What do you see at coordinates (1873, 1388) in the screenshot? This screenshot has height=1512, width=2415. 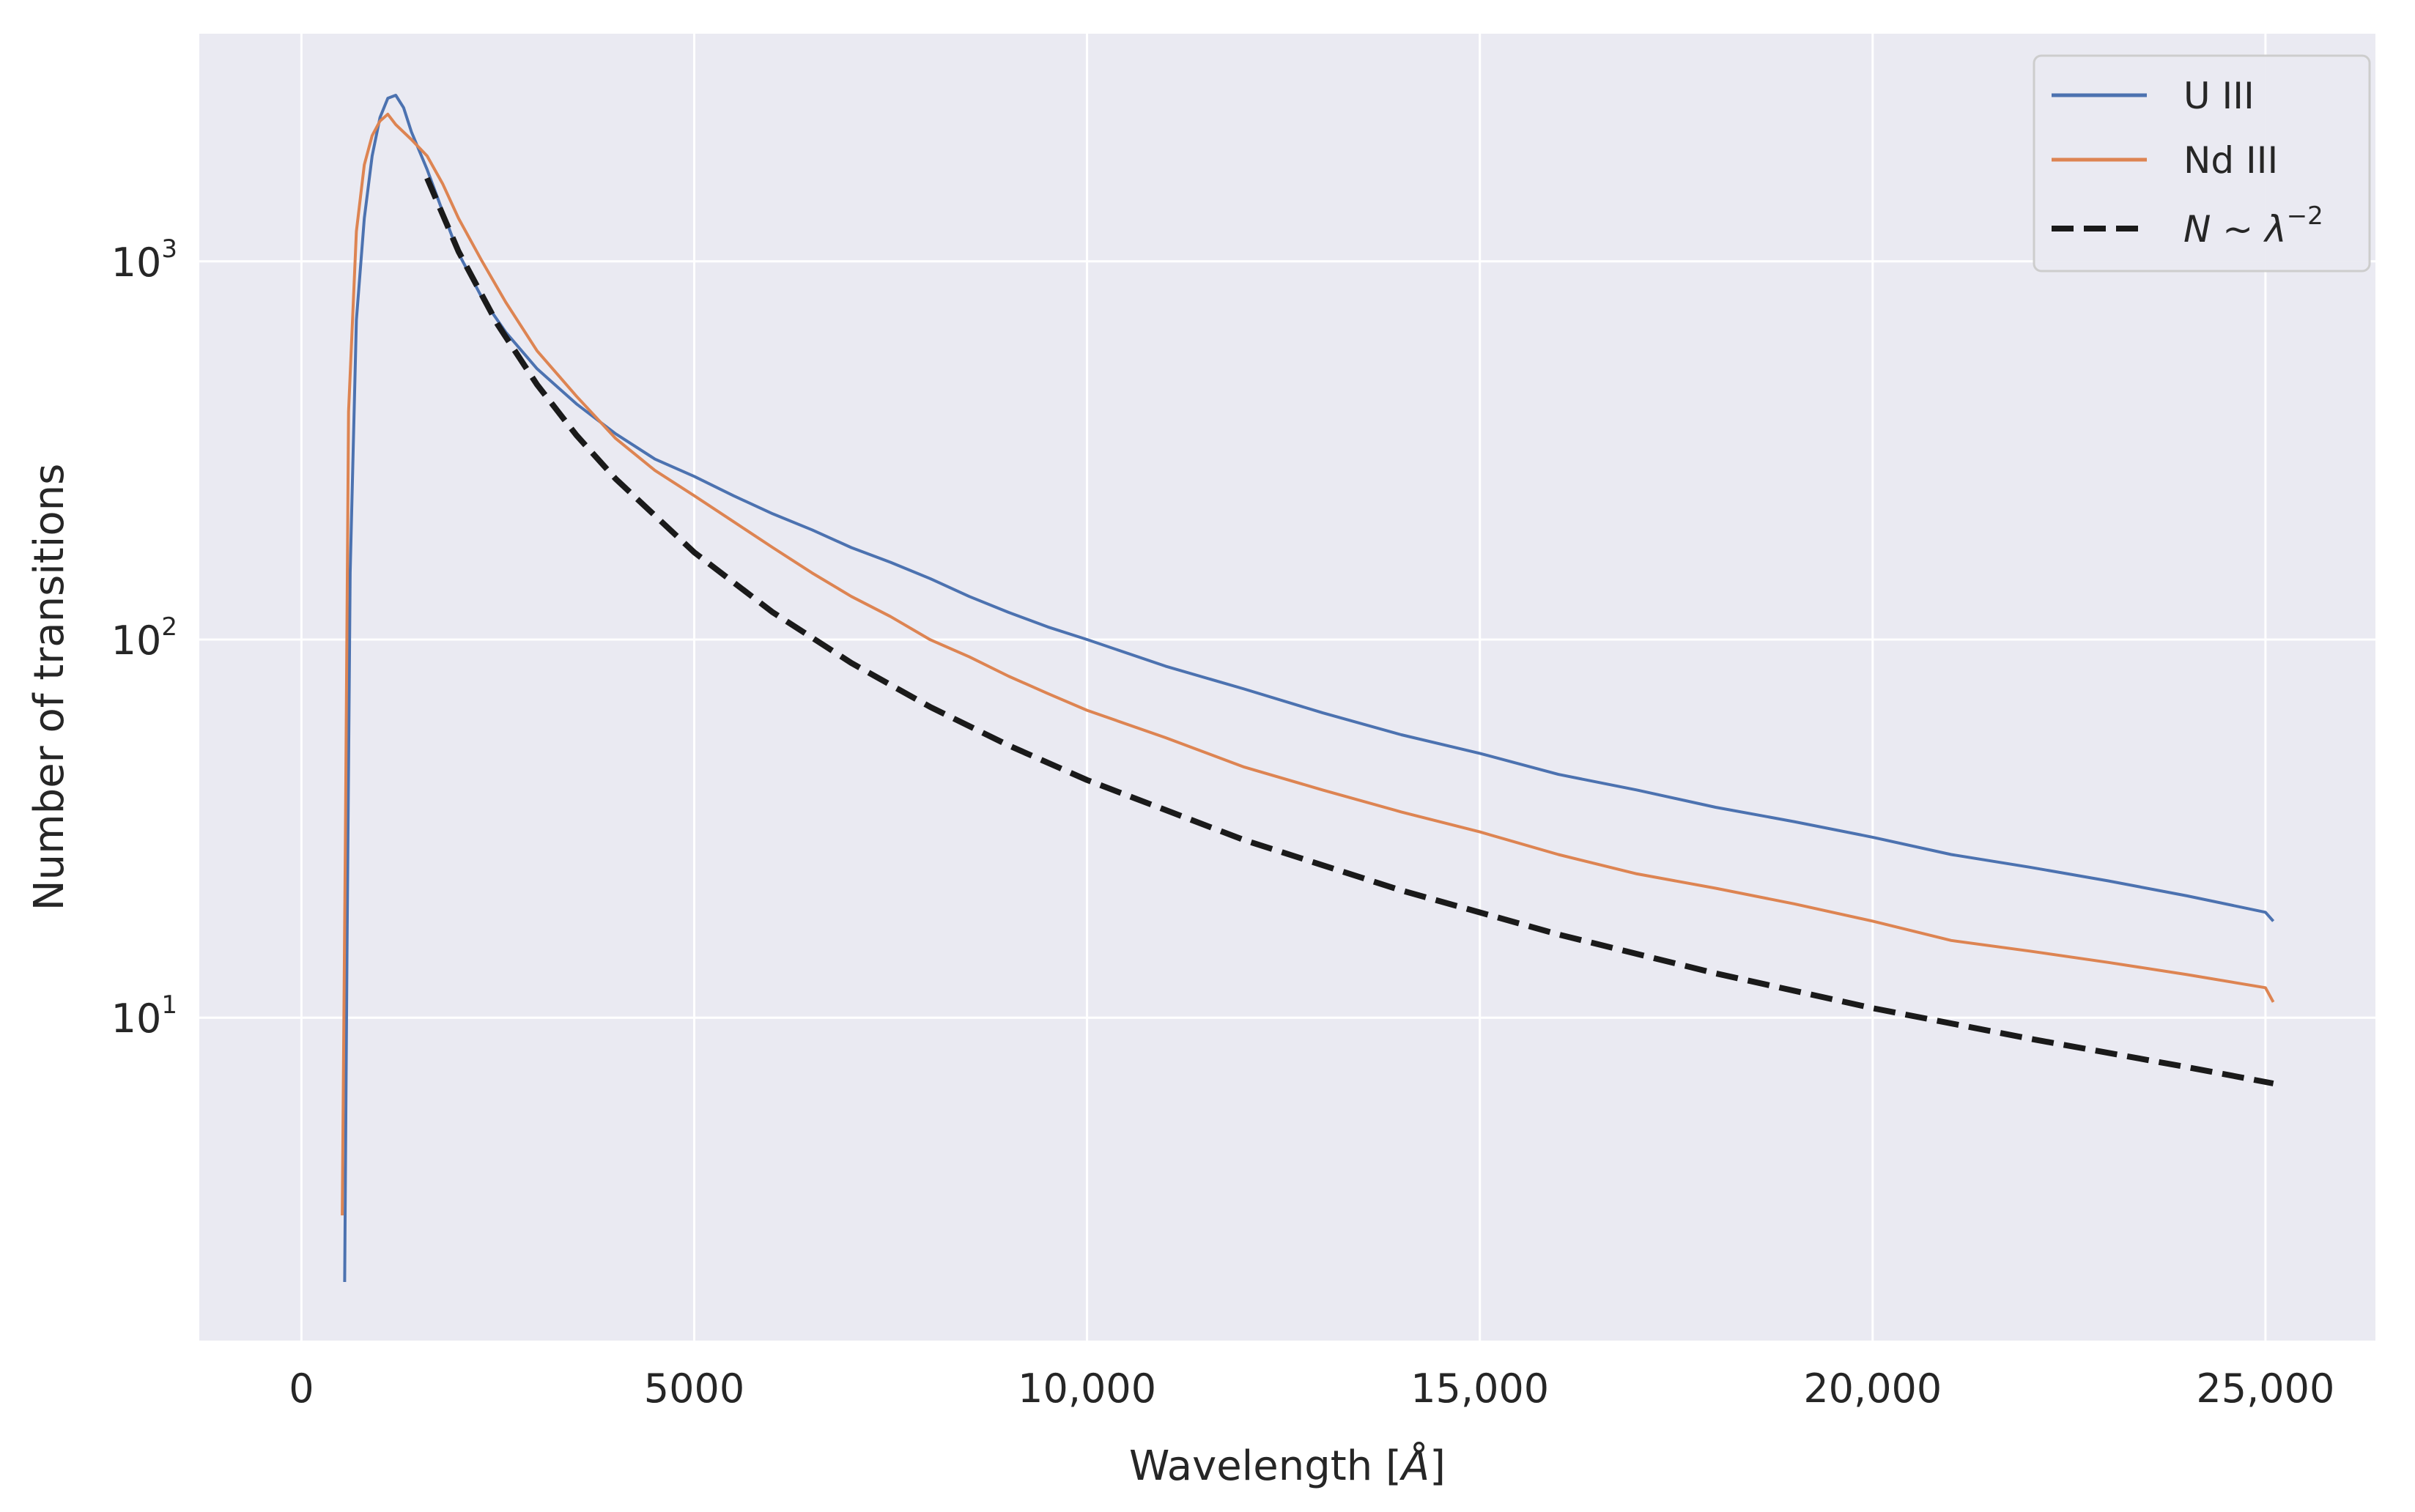 I see `x-tick-label: 20,000` at bounding box center [1873, 1388].